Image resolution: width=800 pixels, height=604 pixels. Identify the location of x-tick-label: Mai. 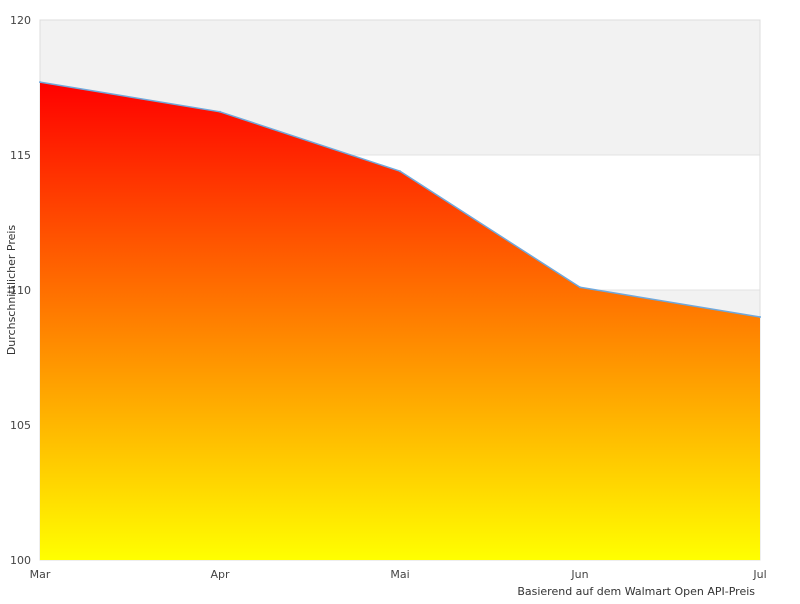
(399, 574).